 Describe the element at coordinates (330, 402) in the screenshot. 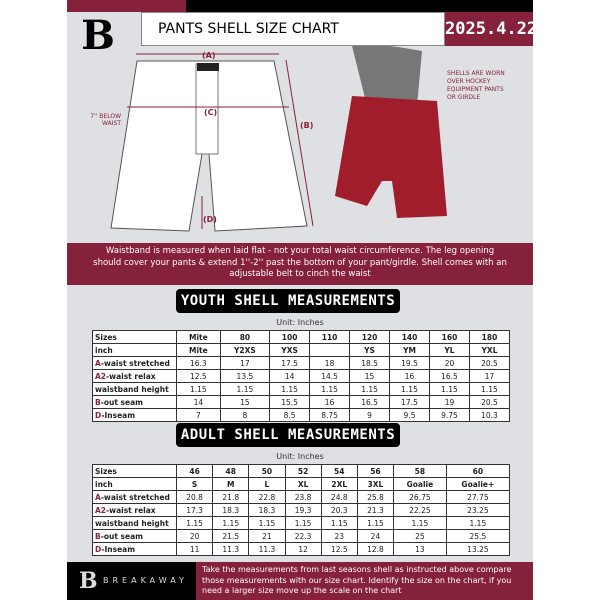

I see `table-cell: 16` at that location.